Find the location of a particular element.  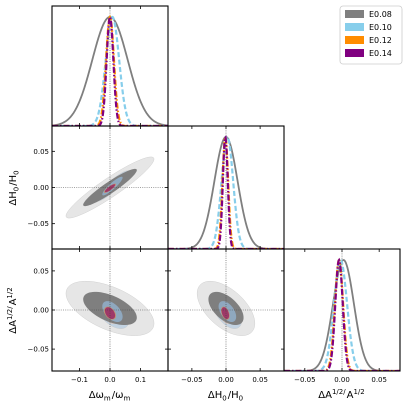

legend-label-E0.14: E0.14 is located at coordinates (380, 53).